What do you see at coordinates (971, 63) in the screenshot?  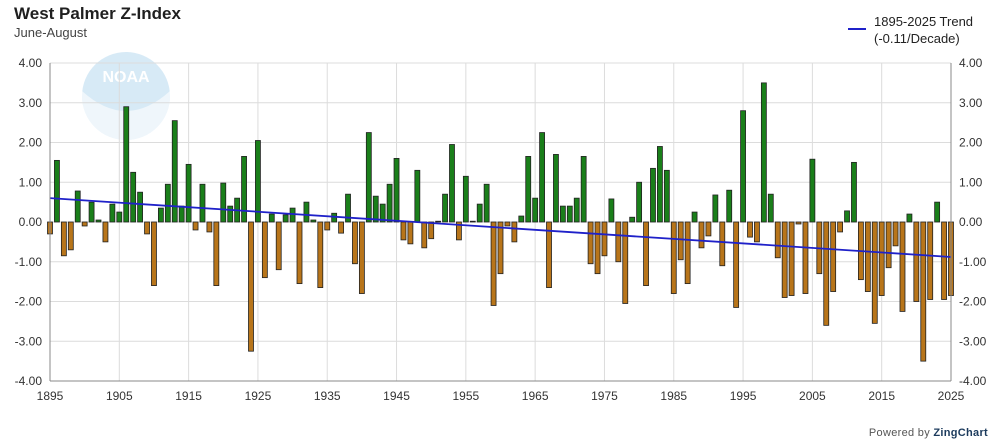 I see `y-tick-label-right: 4.00` at bounding box center [971, 63].